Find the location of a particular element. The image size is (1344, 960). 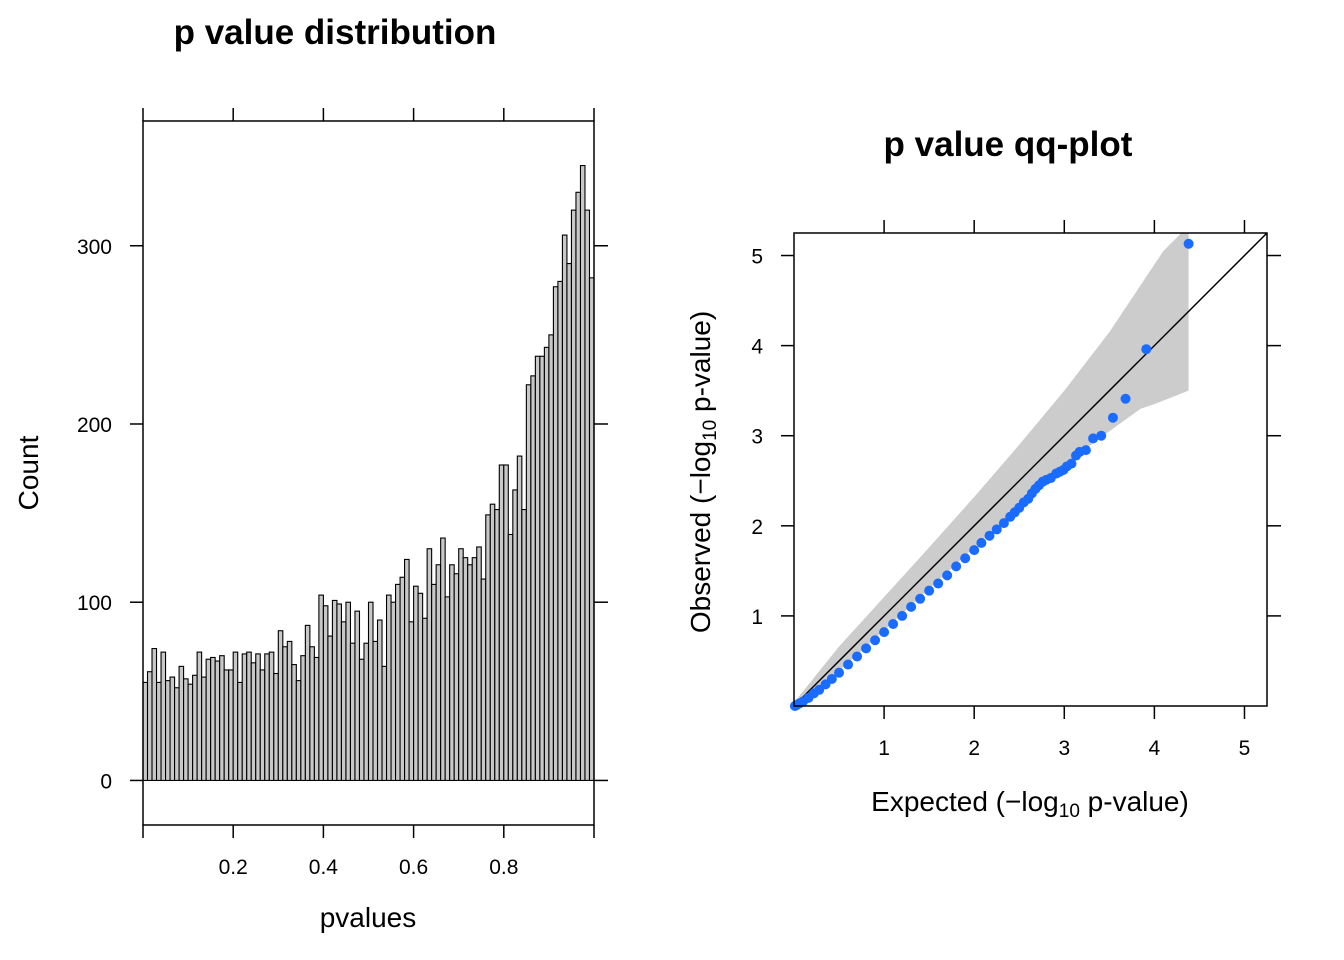

qq-plot-title: p value qq-plot is located at coordinates (1008, 144).